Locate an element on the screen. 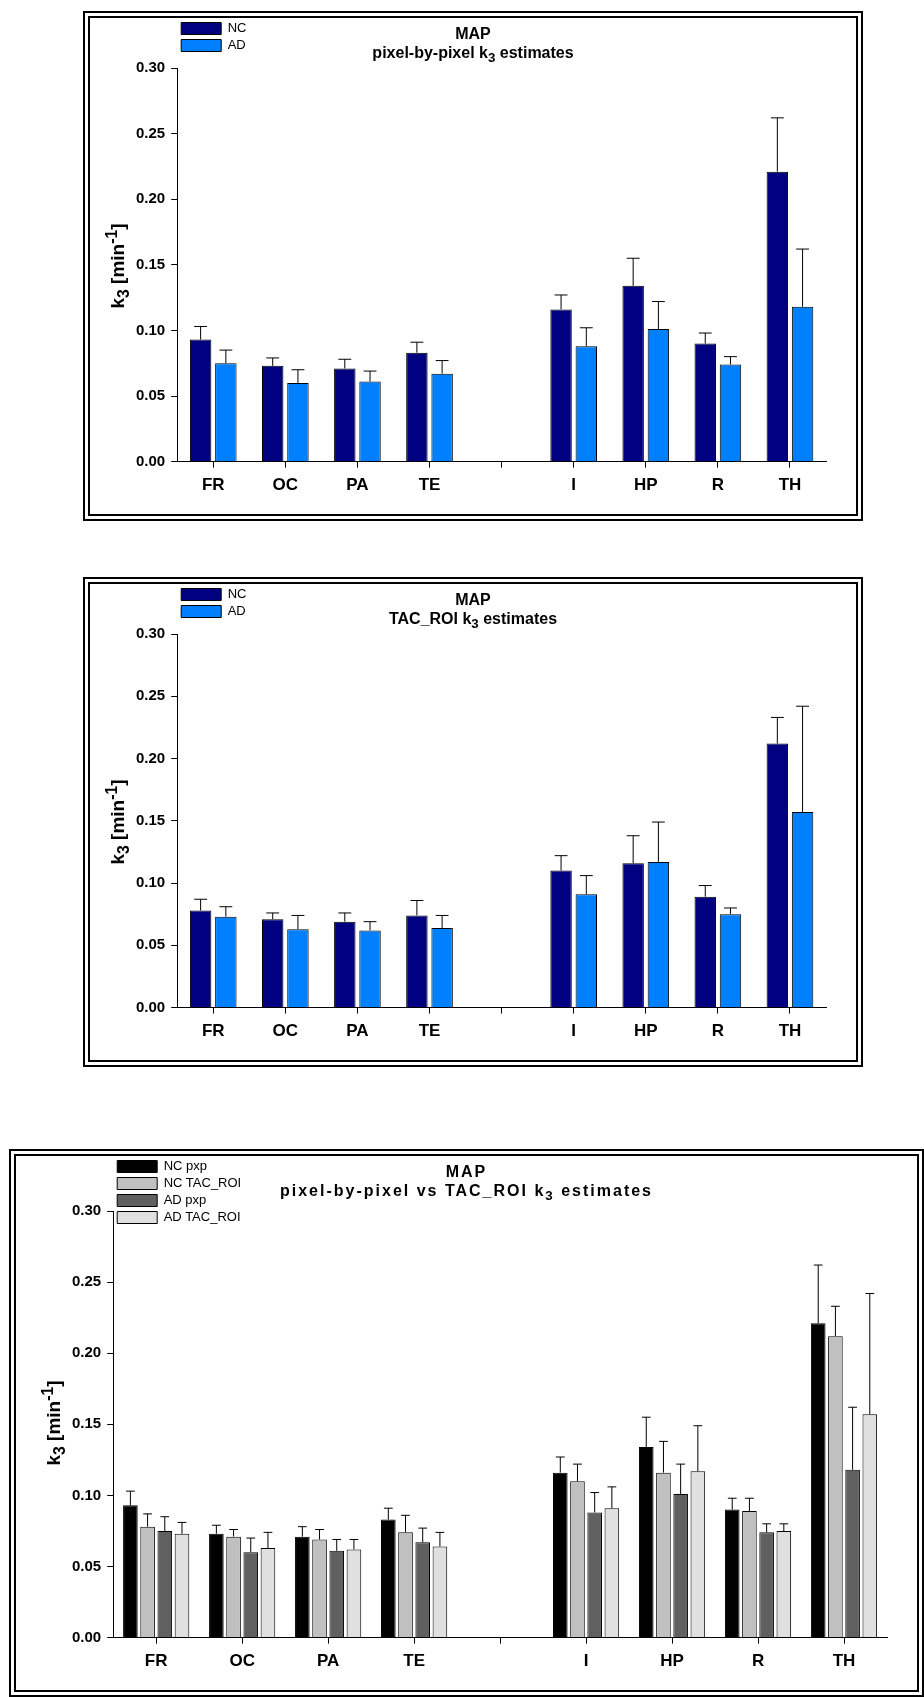 The width and height of the screenshot is (924, 1697). chart-subtitle: pixel-by-pixel vs TAC_ROI k$_{3}$ estimates is located at coordinates (466, 1193).